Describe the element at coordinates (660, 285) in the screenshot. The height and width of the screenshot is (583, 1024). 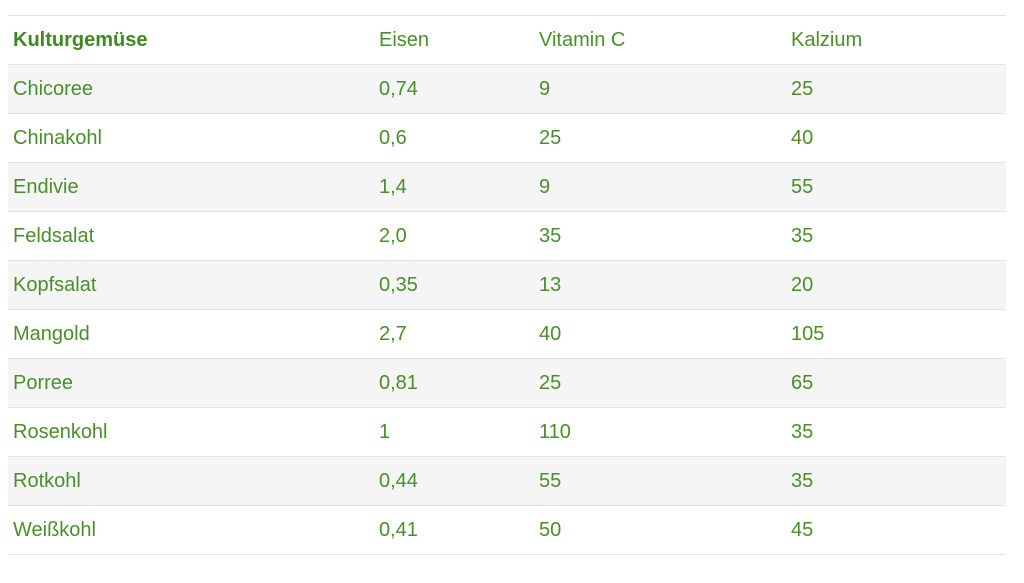
I see `cell-vitamin-c: 13` at that location.